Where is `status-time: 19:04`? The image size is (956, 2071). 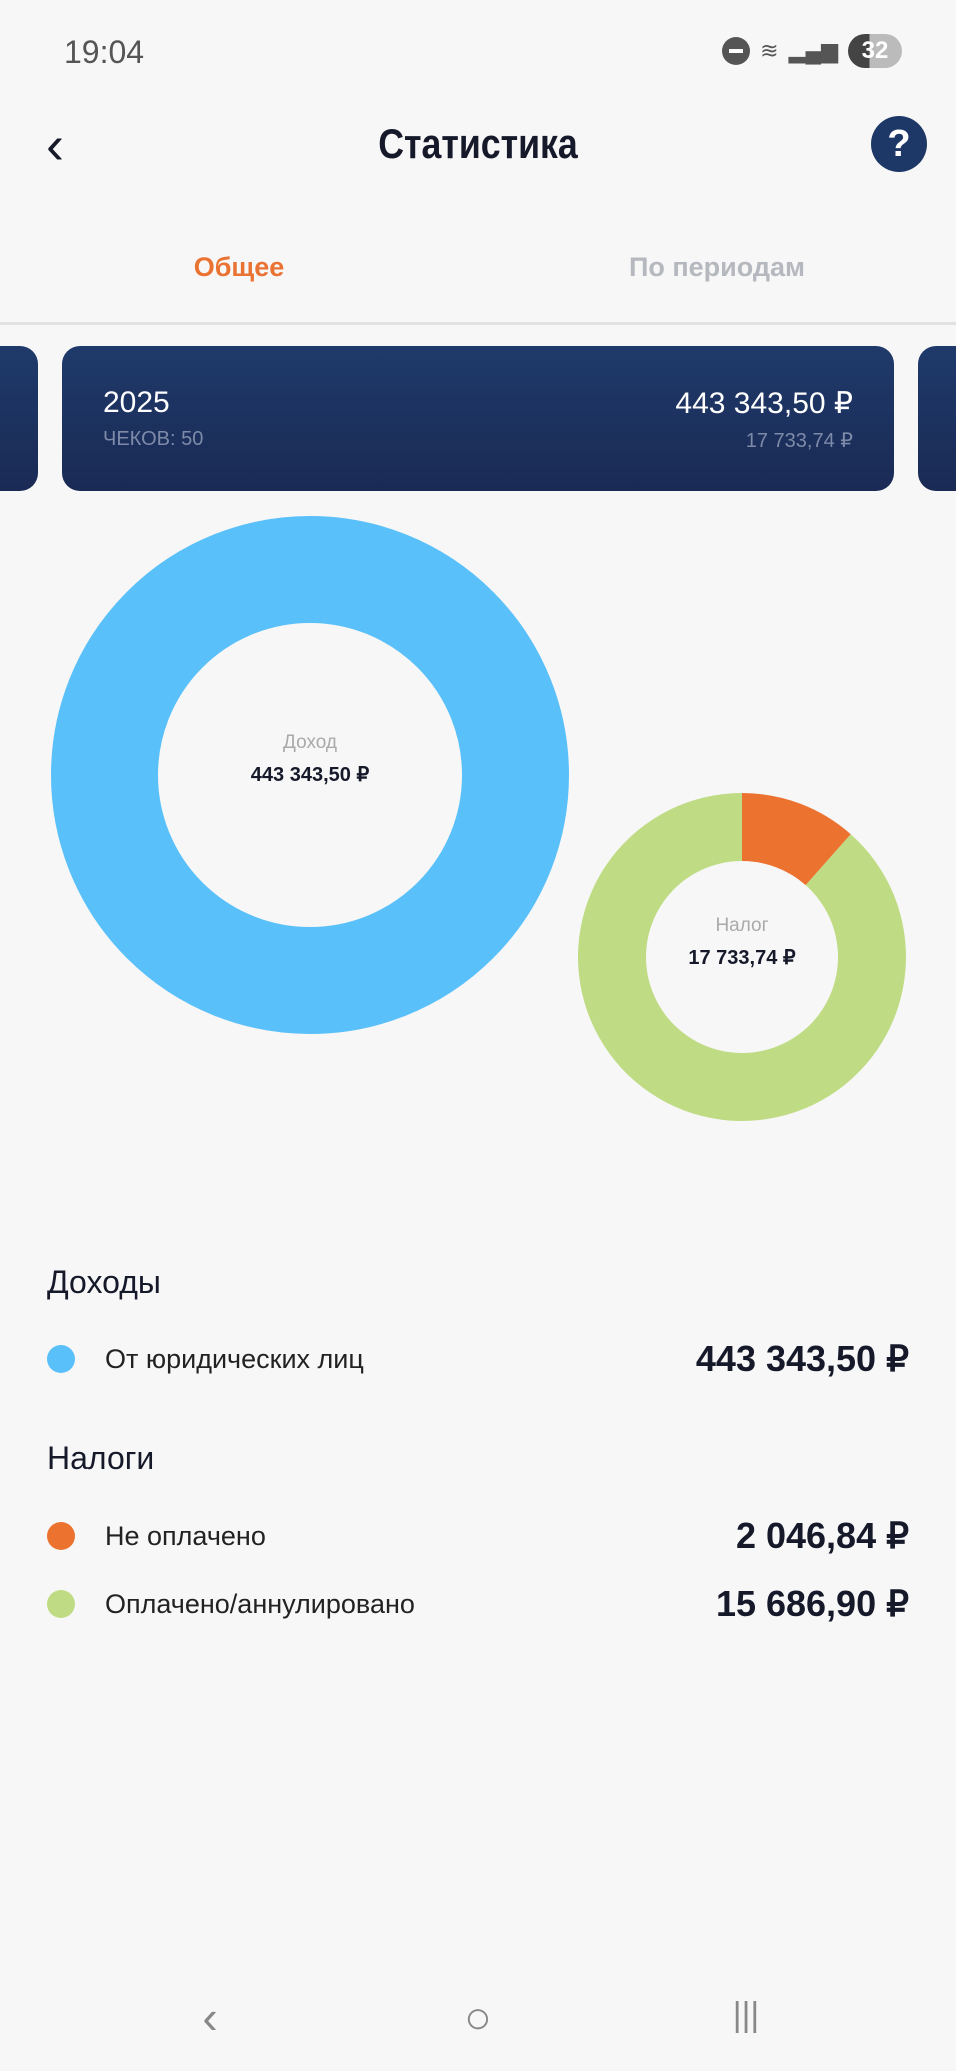 status-time: 19:04 is located at coordinates (104, 52).